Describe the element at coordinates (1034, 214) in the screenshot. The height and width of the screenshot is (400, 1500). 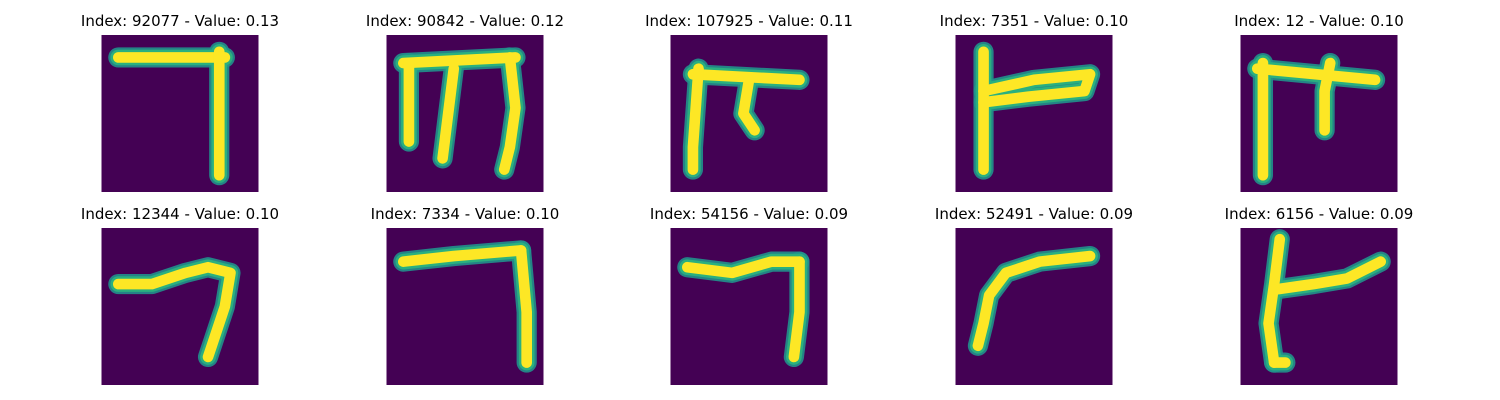
I see `panel-title: Index: 52491 - Value: 0.09` at that location.